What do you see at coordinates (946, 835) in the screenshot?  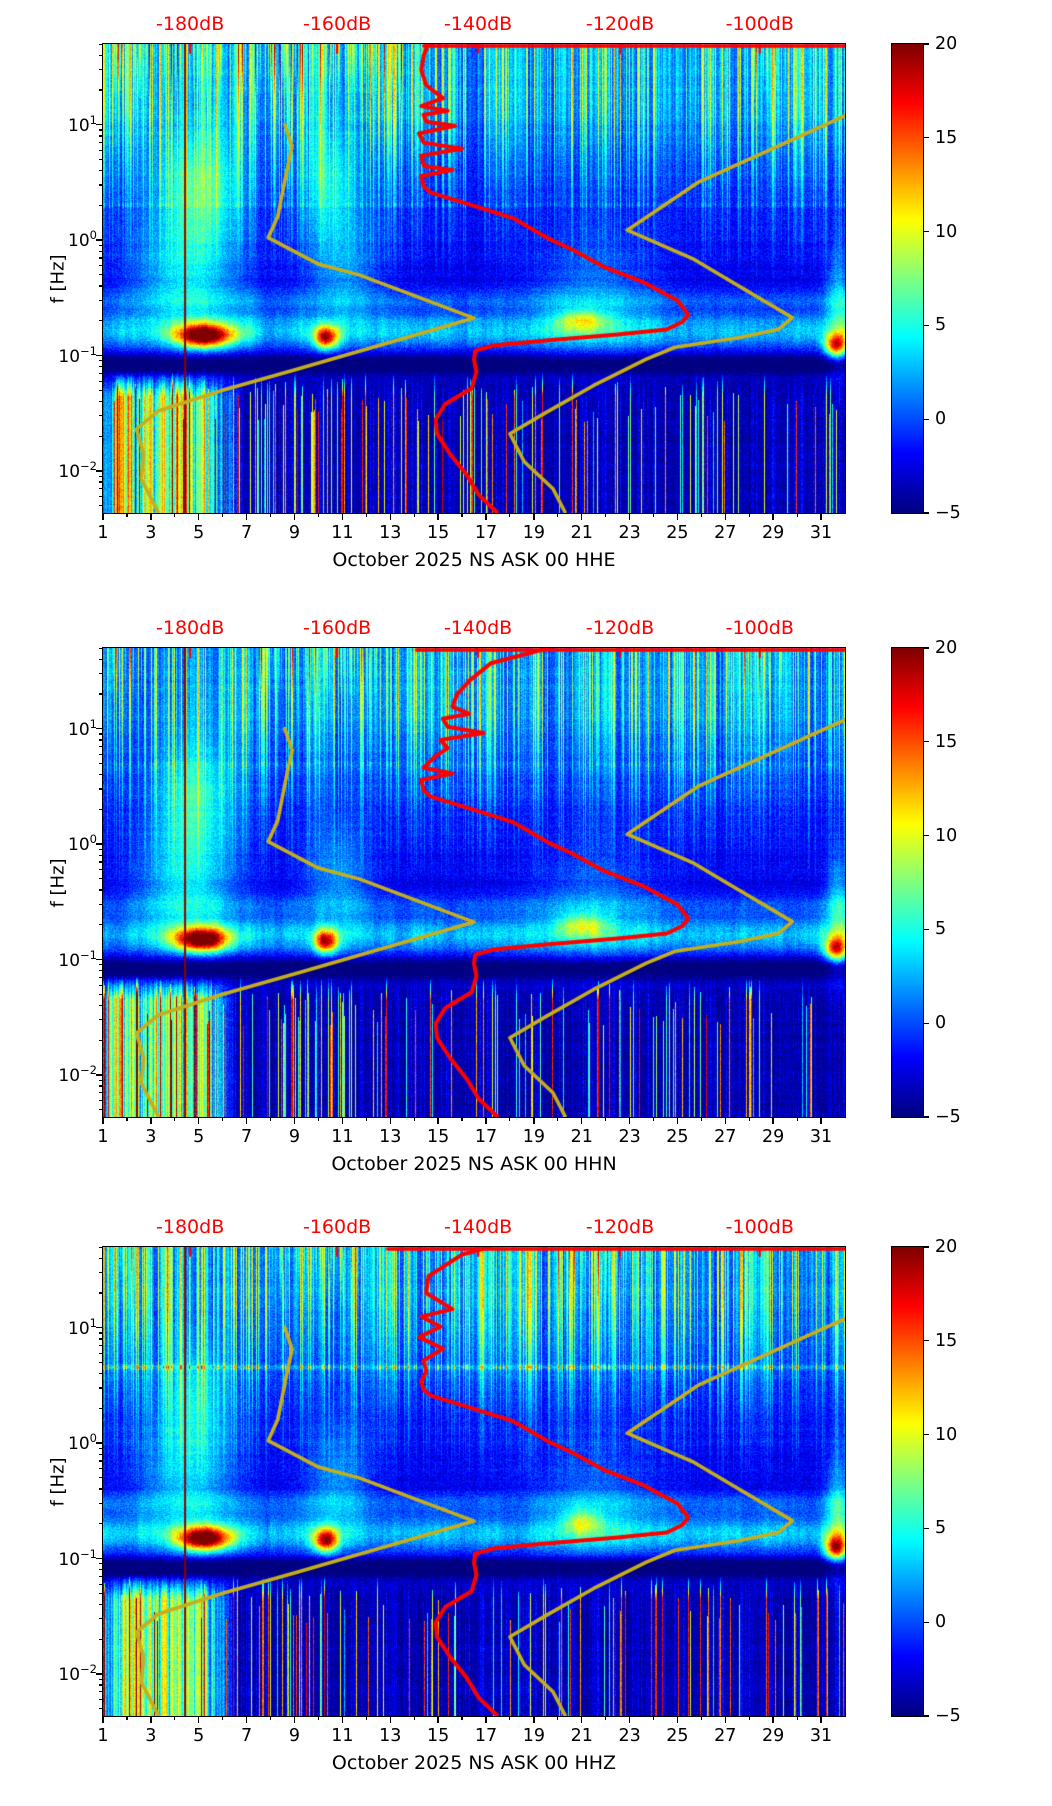 I see `colorbar-tick-label: 10` at bounding box center [946, 835].